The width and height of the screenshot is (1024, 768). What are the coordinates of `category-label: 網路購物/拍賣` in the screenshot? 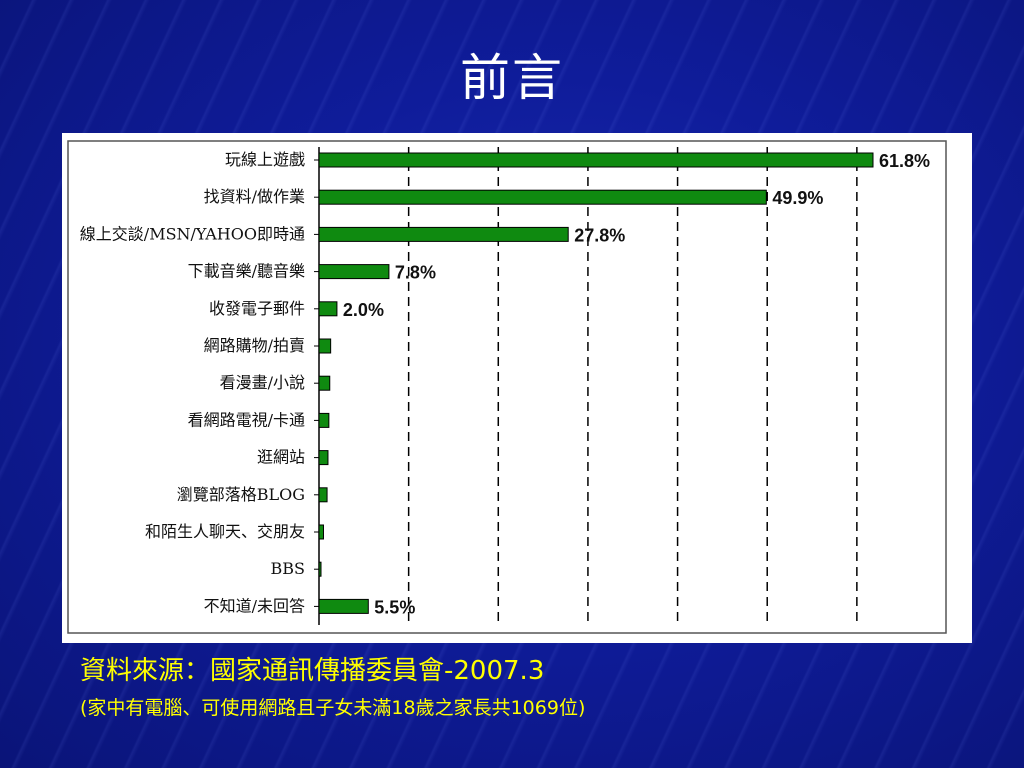 It's located at (254, 345).